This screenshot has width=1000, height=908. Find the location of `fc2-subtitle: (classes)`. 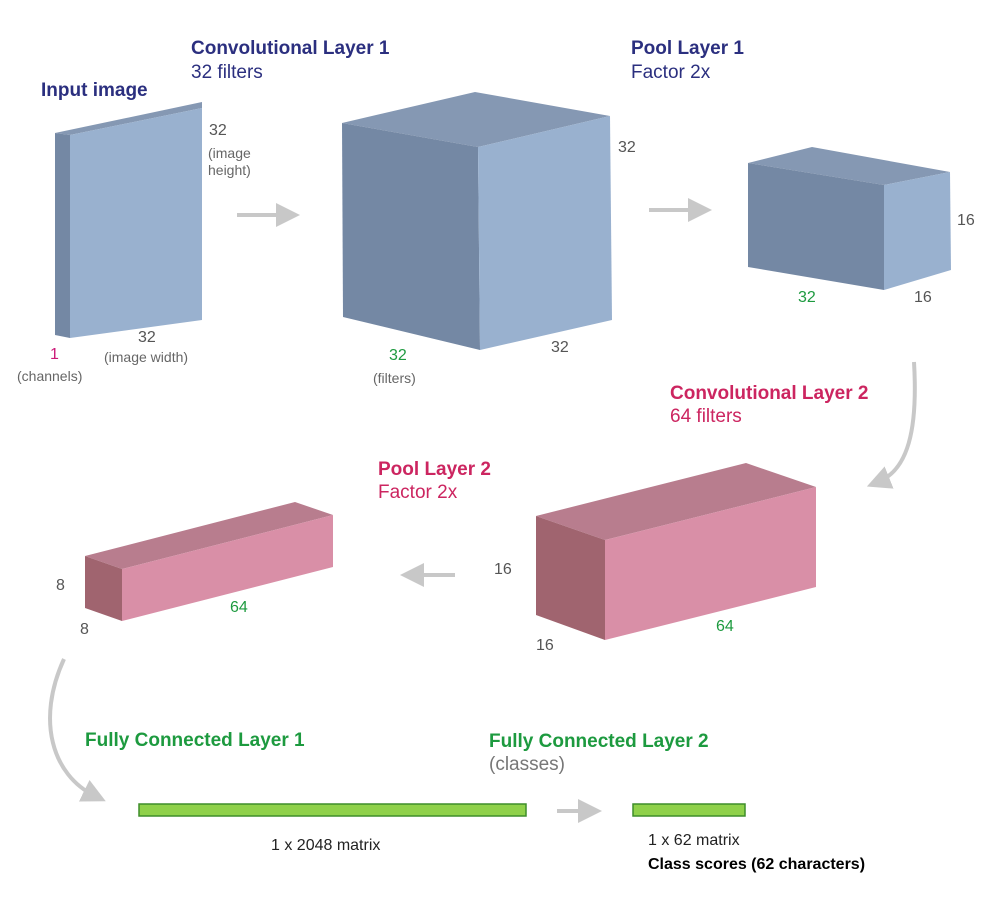

fc2-subtitle: (classes) is located at coordinates (527, 764).